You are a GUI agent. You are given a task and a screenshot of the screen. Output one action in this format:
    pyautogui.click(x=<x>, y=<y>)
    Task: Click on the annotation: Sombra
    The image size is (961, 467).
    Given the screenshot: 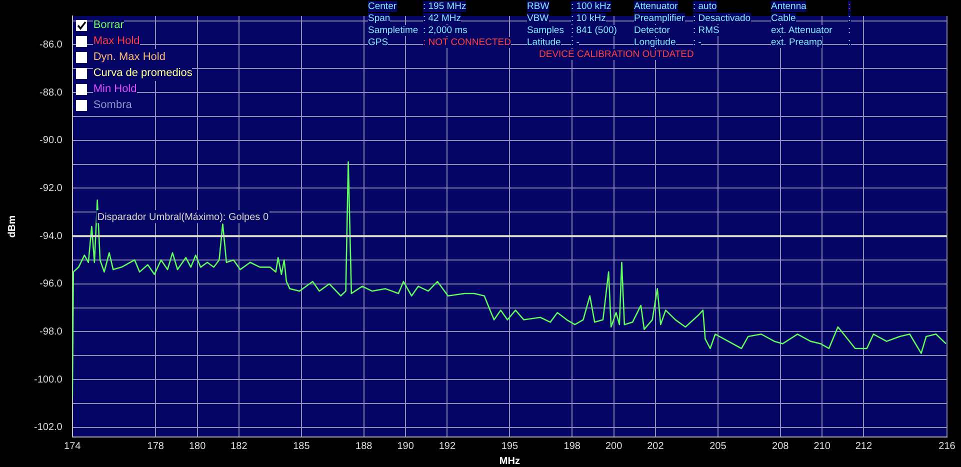 What is the action you would take?
    pyautogui.click(x=112, y=105)
    